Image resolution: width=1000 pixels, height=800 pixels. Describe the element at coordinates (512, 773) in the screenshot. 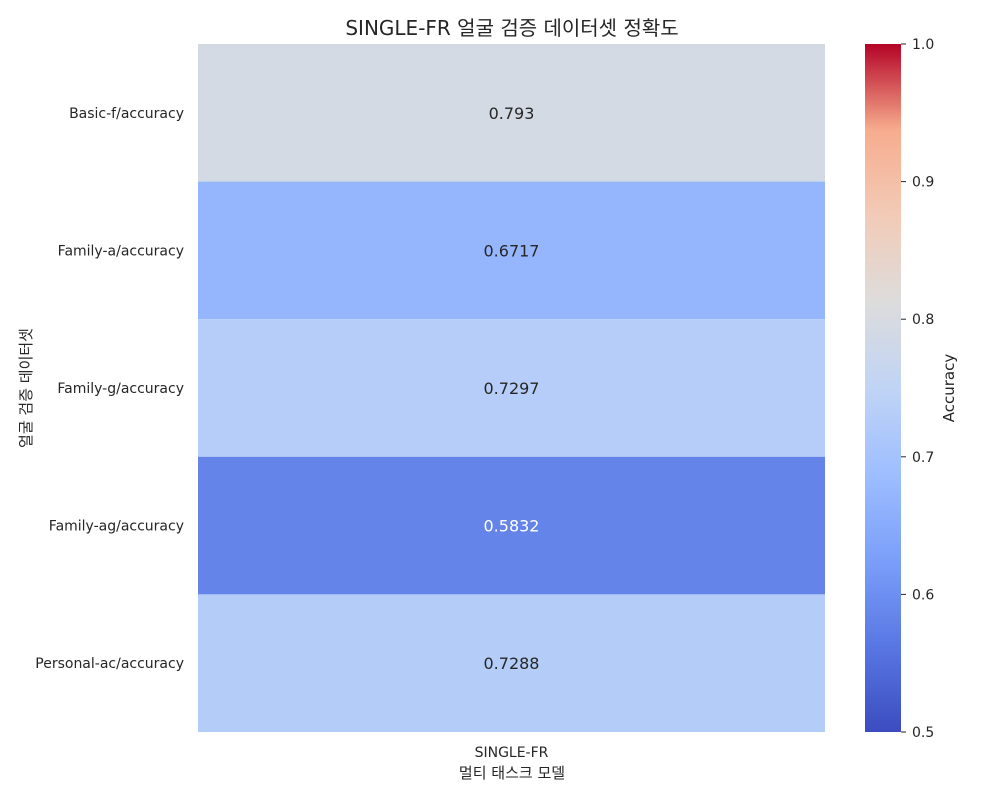

I see `x-axis-label: 멀티 태스크 모델` at that location.